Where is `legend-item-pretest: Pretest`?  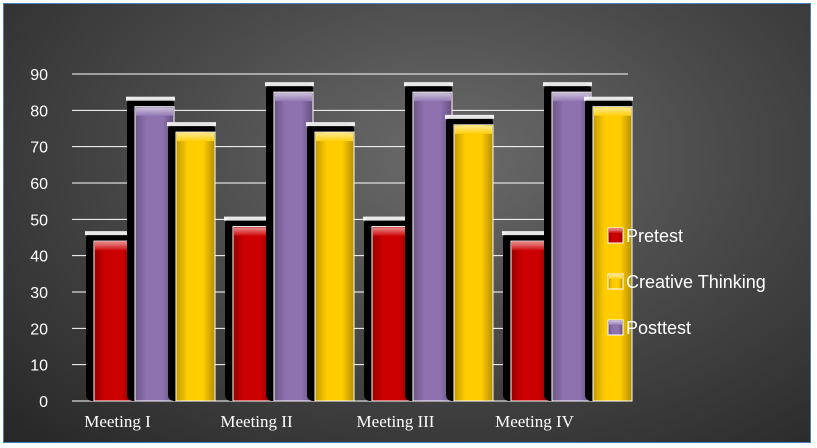
legend-item-pretest: Pretest is located at coordinates (645, 236).